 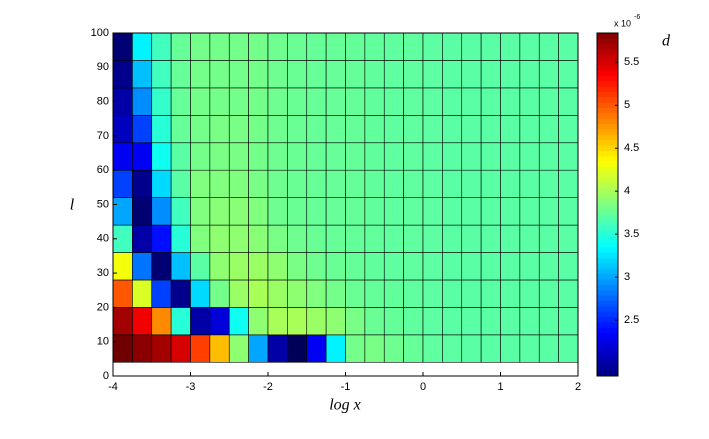 I want to click on y-tick-label: 100, so click(x=100, y=33).